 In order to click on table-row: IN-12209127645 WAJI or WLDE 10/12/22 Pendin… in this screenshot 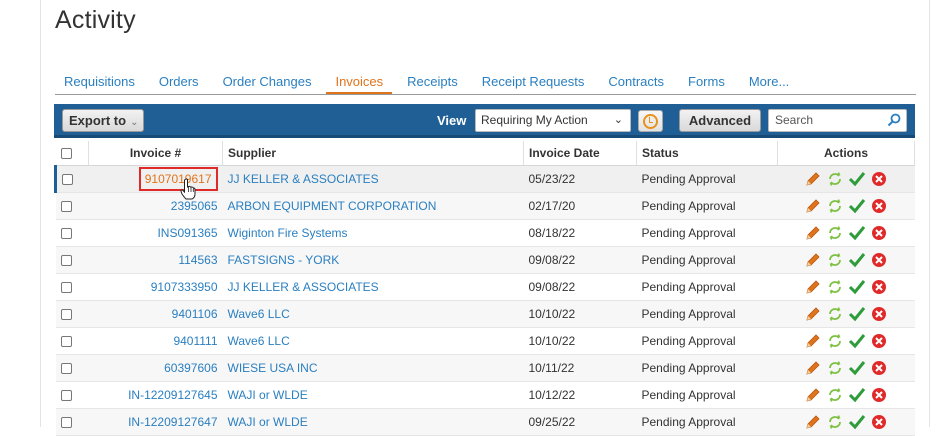, I will do `click(485, 395)`.